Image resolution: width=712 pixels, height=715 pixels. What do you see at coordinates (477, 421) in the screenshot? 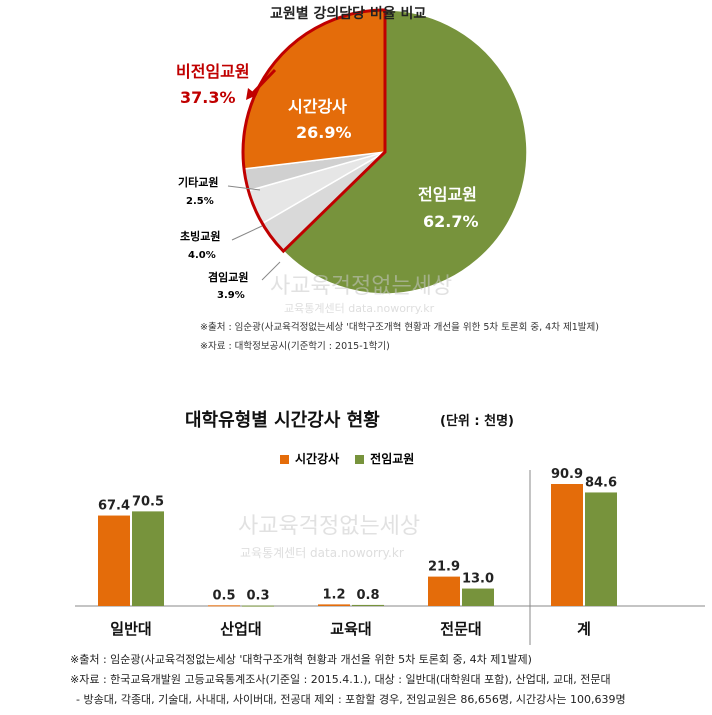
I see `bar-unit: (단위 : 천명)` at bounding box center [477, 421].